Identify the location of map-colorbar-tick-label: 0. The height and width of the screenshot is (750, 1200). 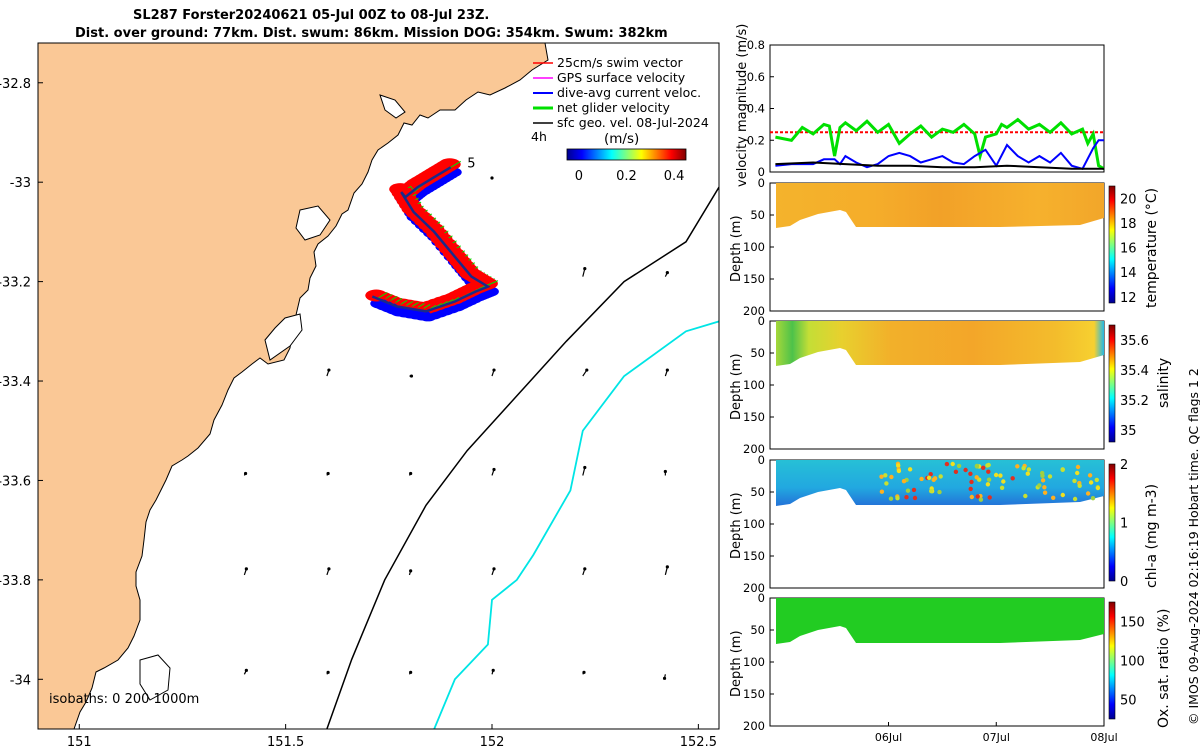
(579, 176).